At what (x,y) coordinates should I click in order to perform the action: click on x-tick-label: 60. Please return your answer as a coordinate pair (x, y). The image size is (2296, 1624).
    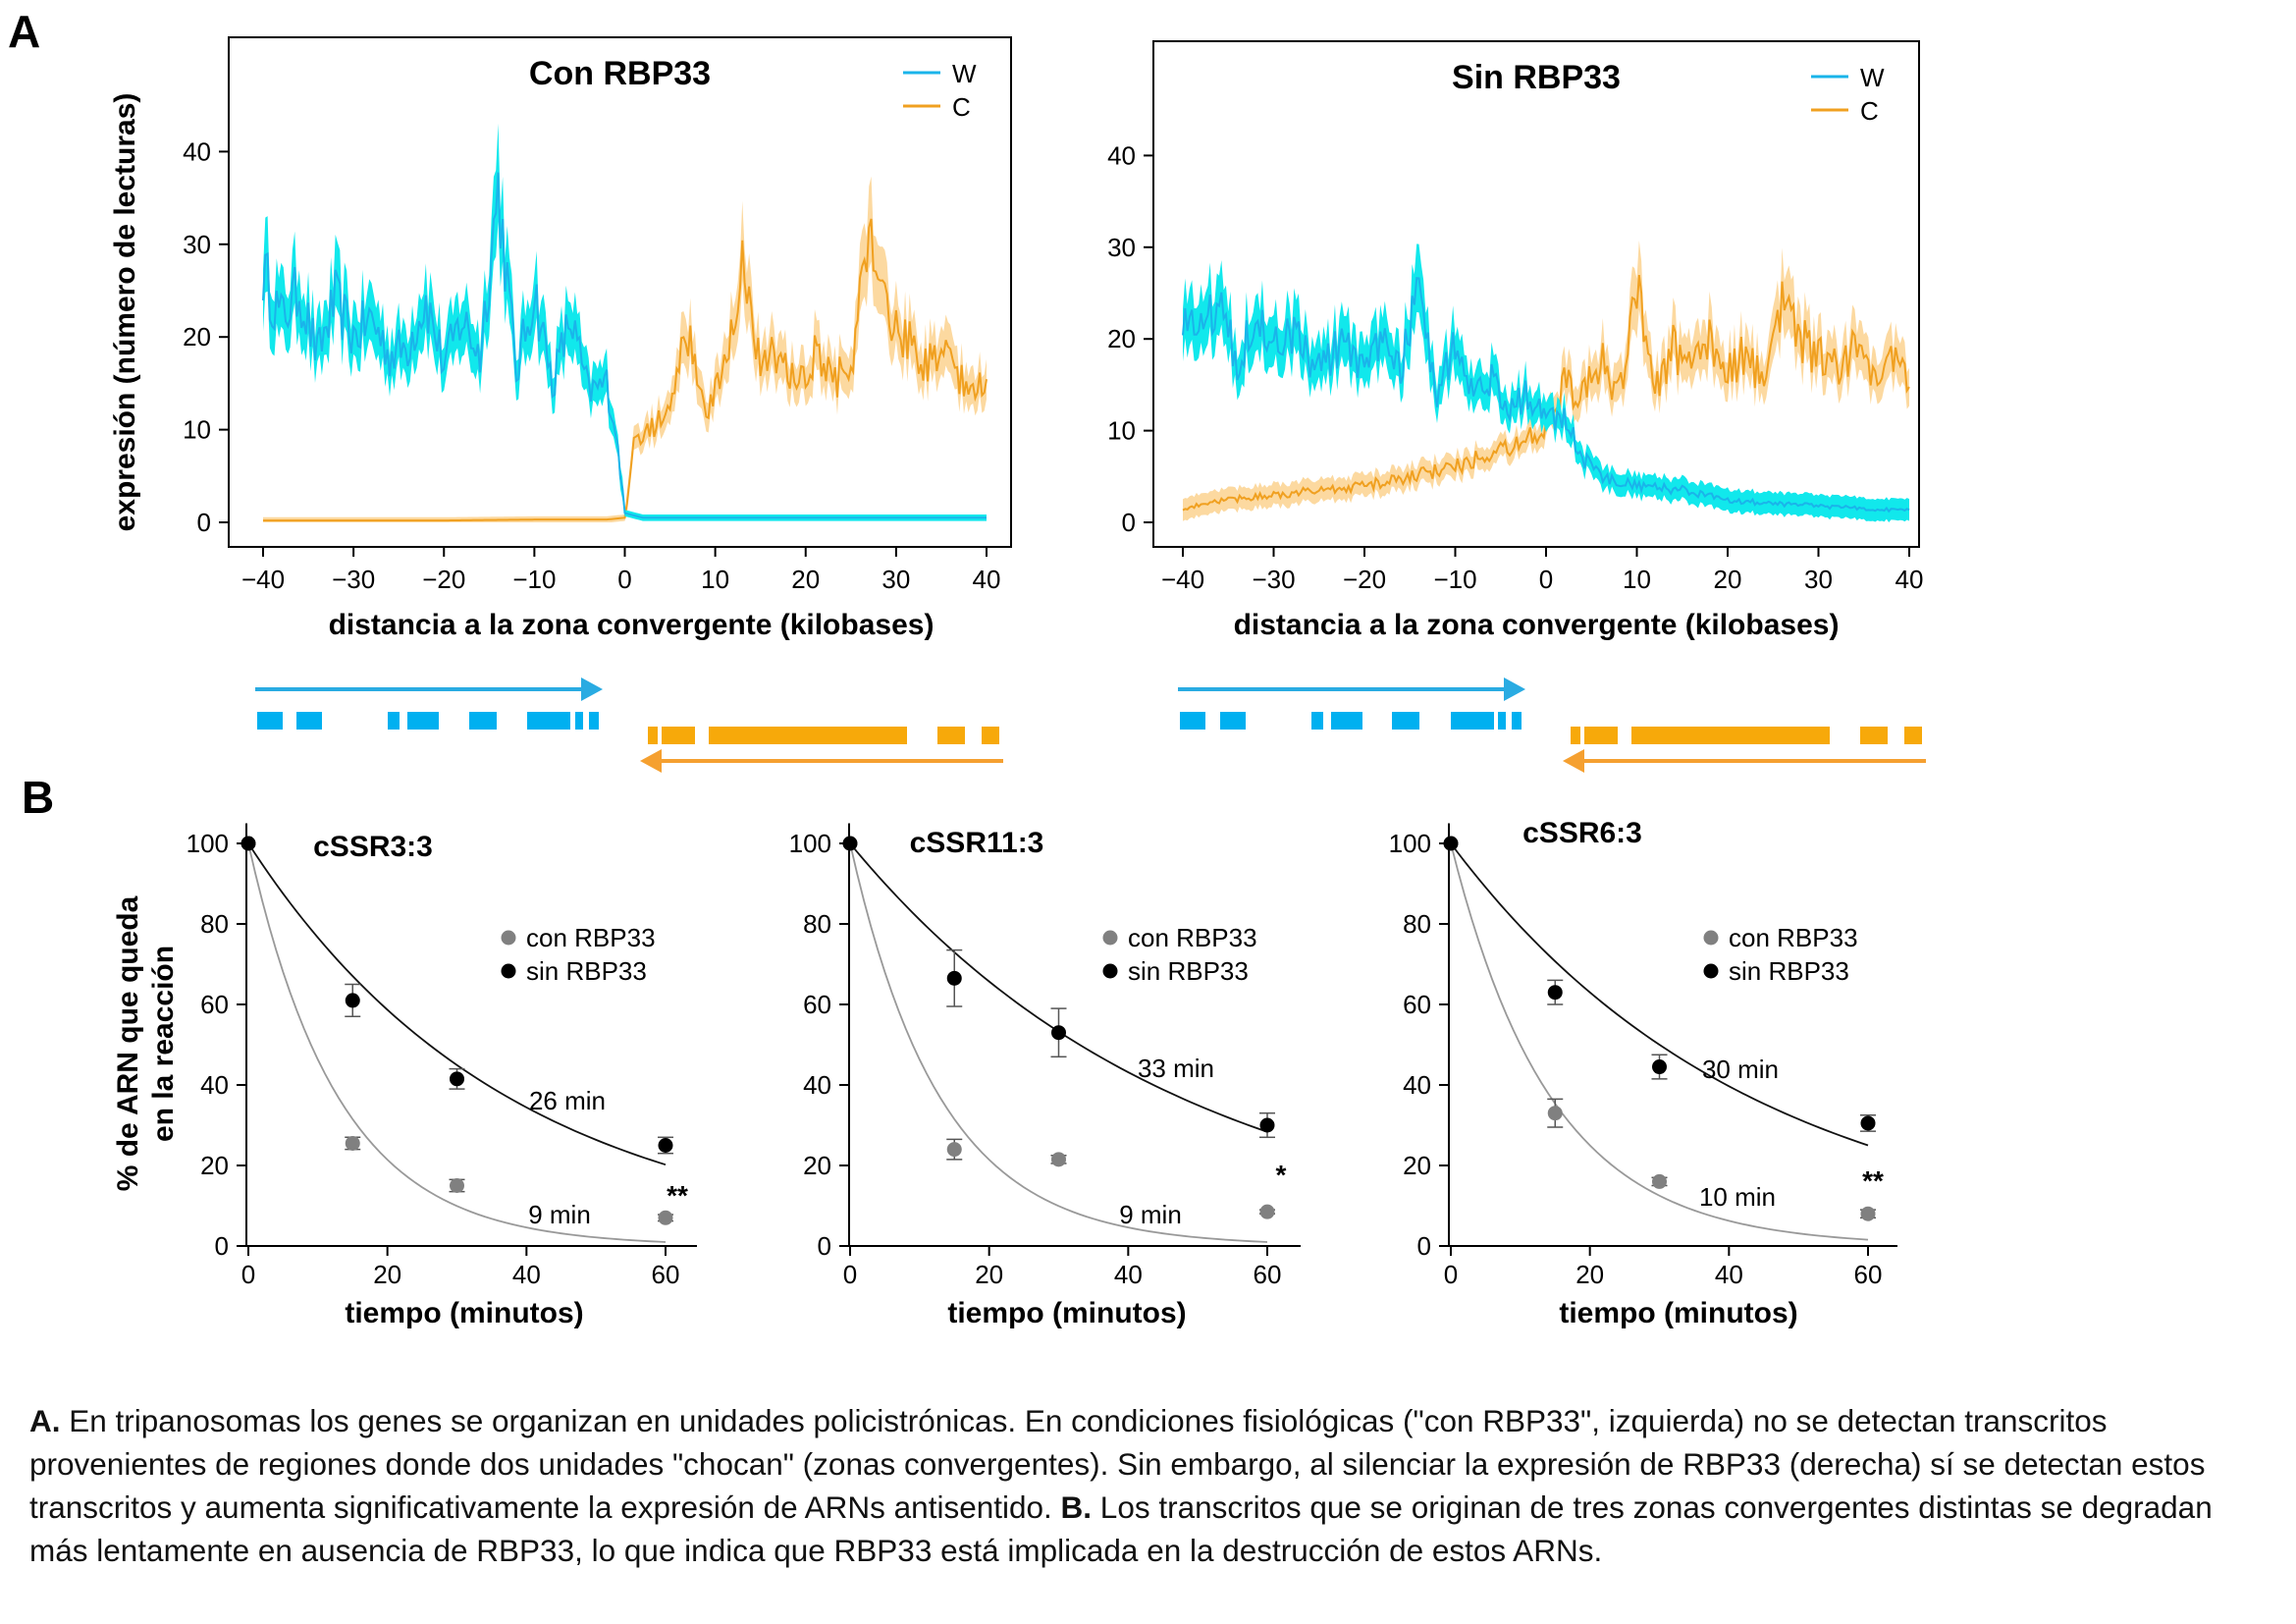
    Looking at the image, I should click on (666, 1274).